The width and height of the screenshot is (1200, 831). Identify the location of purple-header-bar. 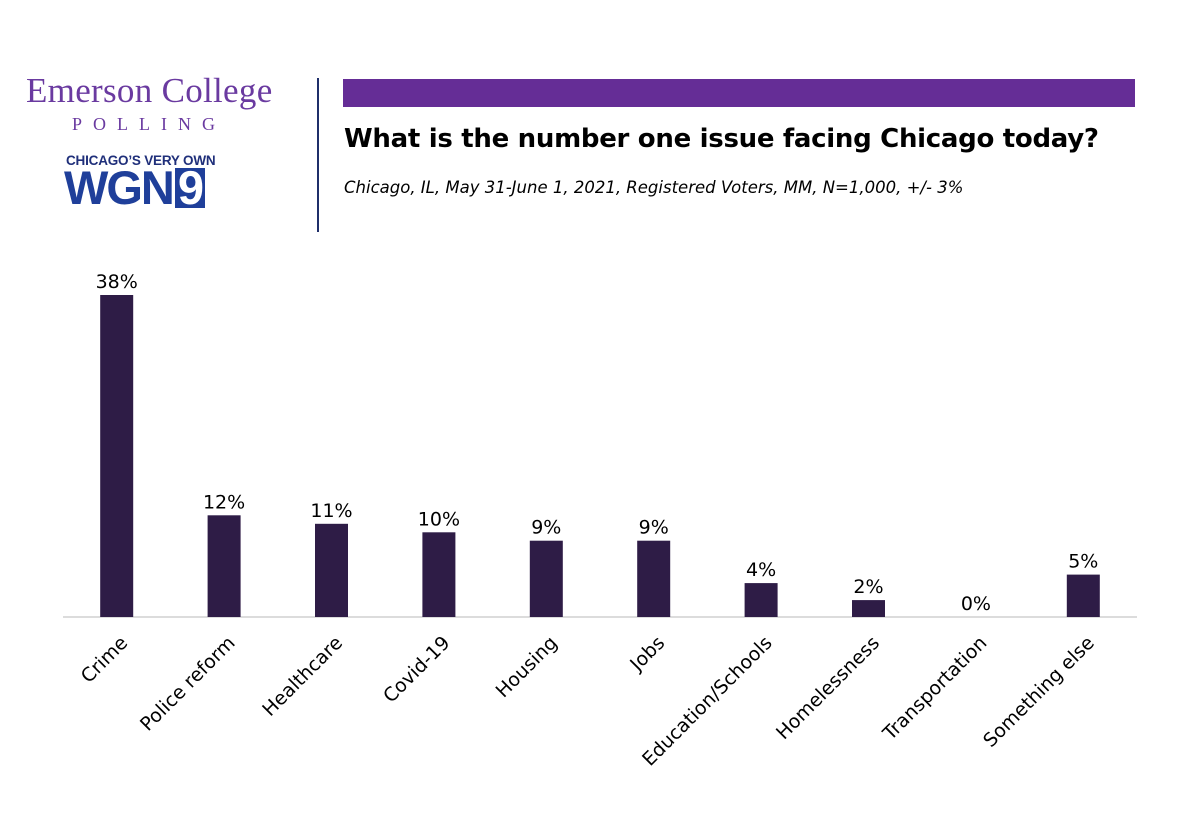
(739, 93).